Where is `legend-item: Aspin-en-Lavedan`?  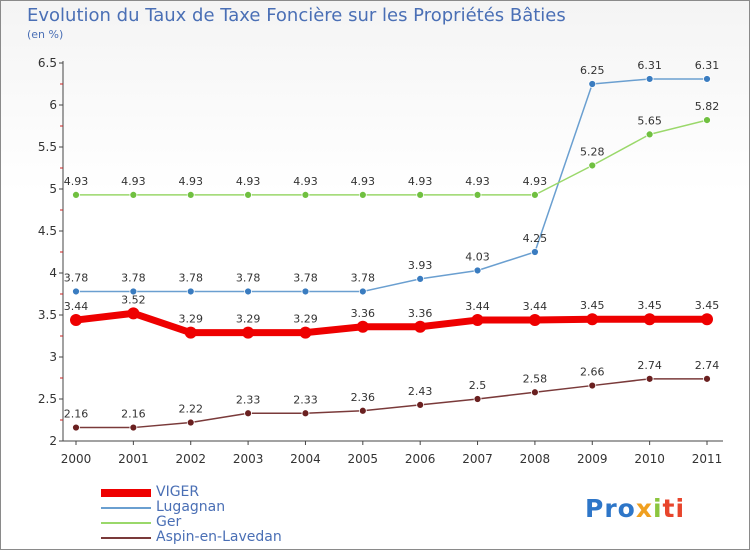
legend-item: Aspin-en-Lavedan is located at coordinates (191, 537).